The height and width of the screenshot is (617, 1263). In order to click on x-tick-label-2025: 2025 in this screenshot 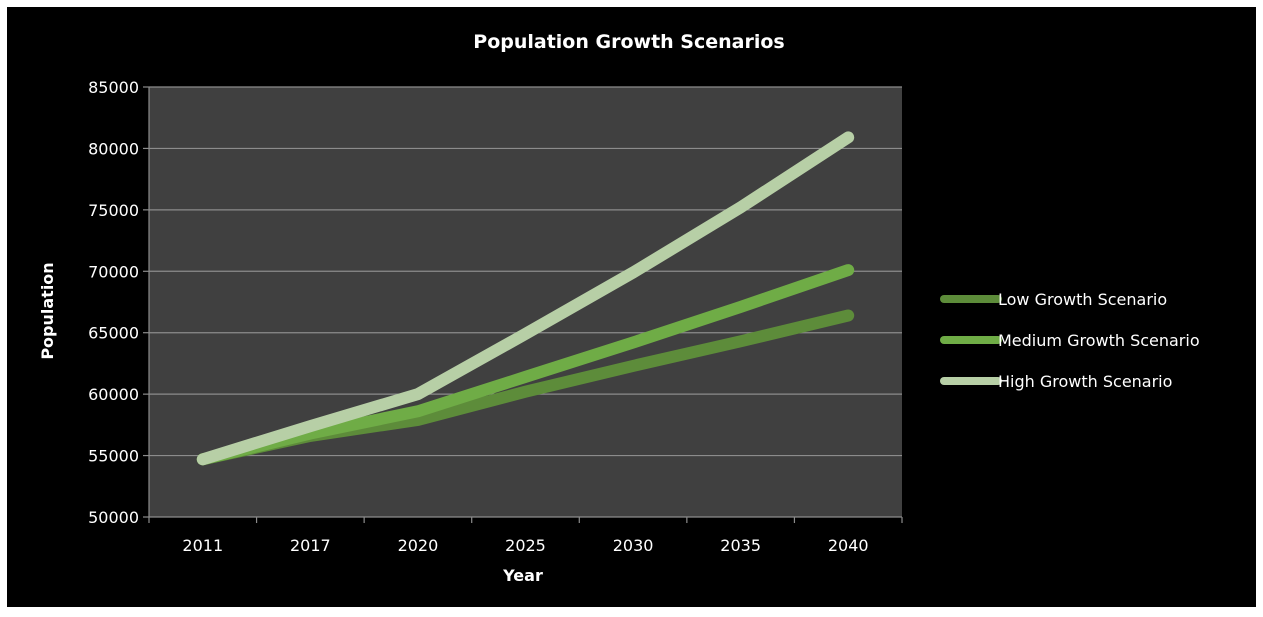, I will do `click(525, 545)`.